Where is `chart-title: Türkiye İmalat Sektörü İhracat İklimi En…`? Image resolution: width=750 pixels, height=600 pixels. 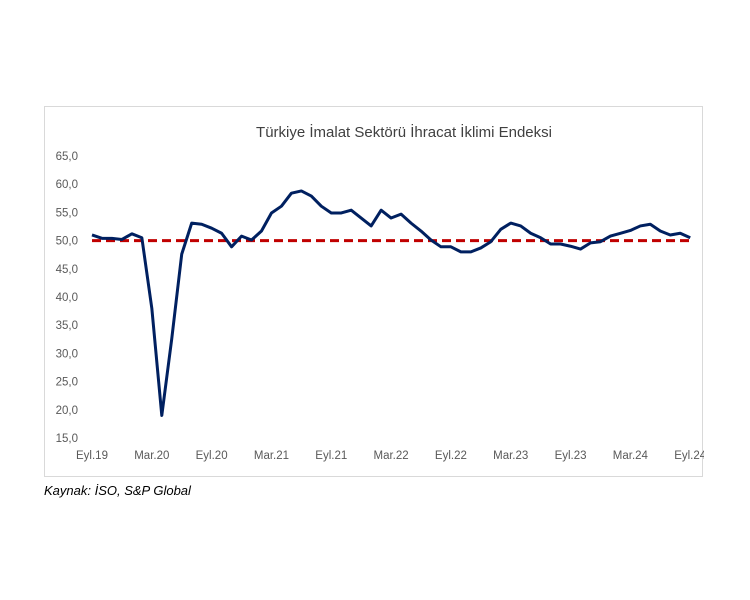 chart-title: Türkiye İmalat Sektörü İhracat İklimi En… is located at coordinates (404, 132).